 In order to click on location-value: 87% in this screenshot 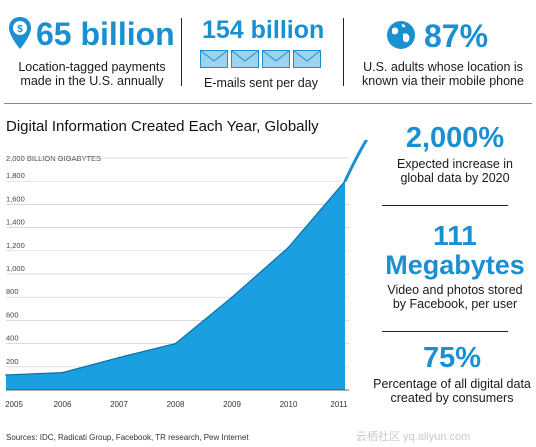, I will do `click(456, 36)`.